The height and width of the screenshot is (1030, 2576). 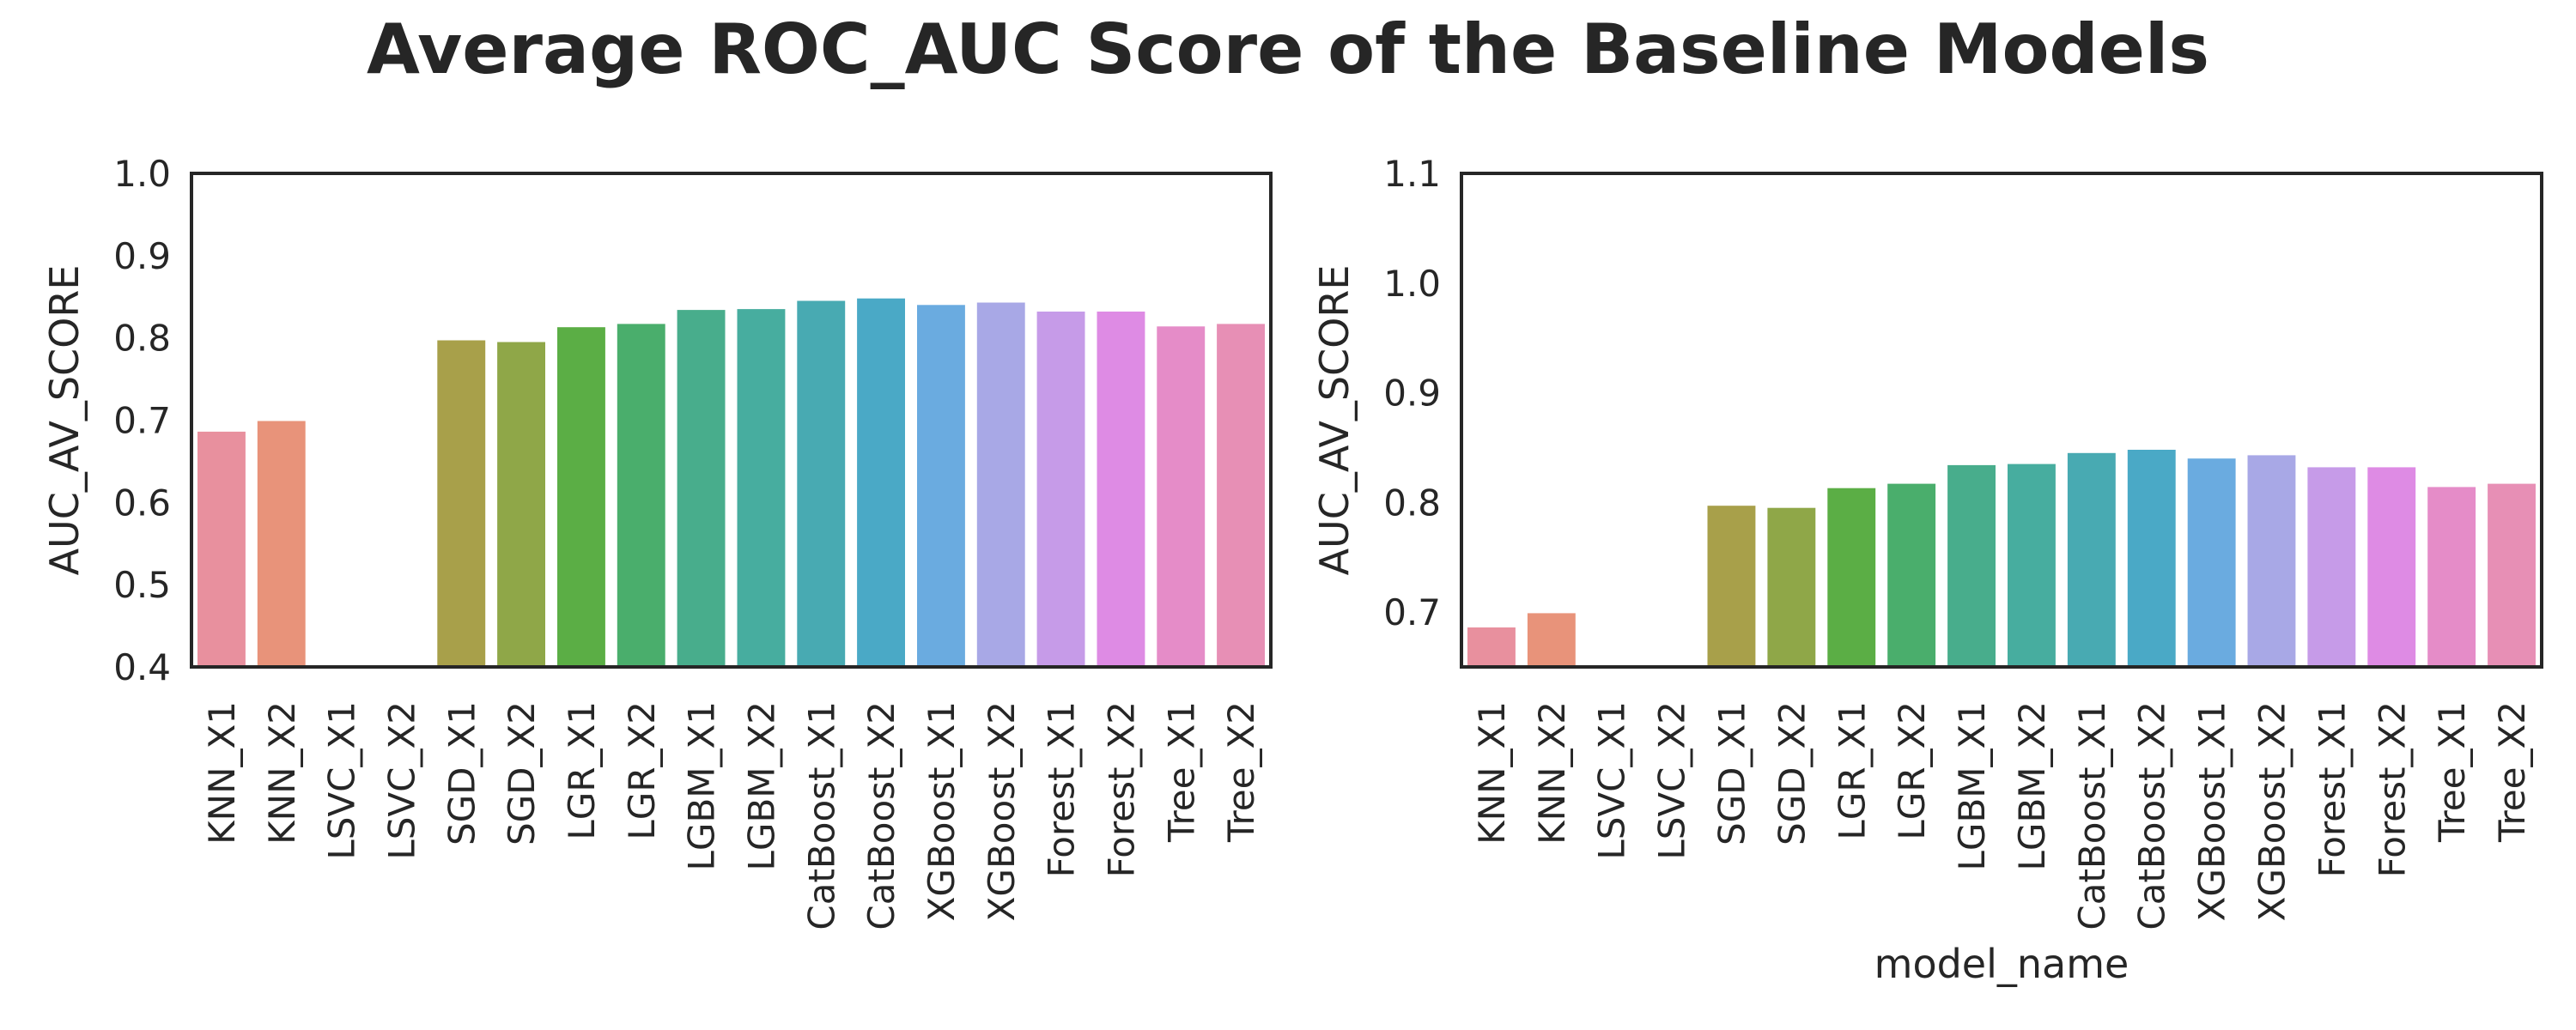 What do you see at coordinates (1412, 174) in the screenshot?
I see `y-tick-label: 1.1` at bounding box center [1412, 174].